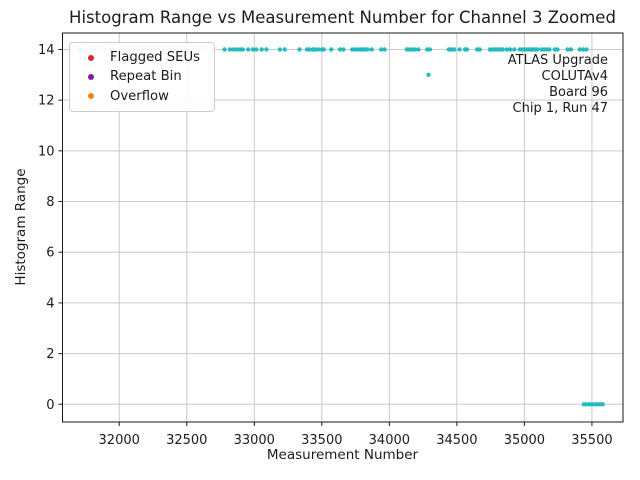 This screenshot has width=640, height=480. I want to click on legend-label: Overflow, so click(139, 96).